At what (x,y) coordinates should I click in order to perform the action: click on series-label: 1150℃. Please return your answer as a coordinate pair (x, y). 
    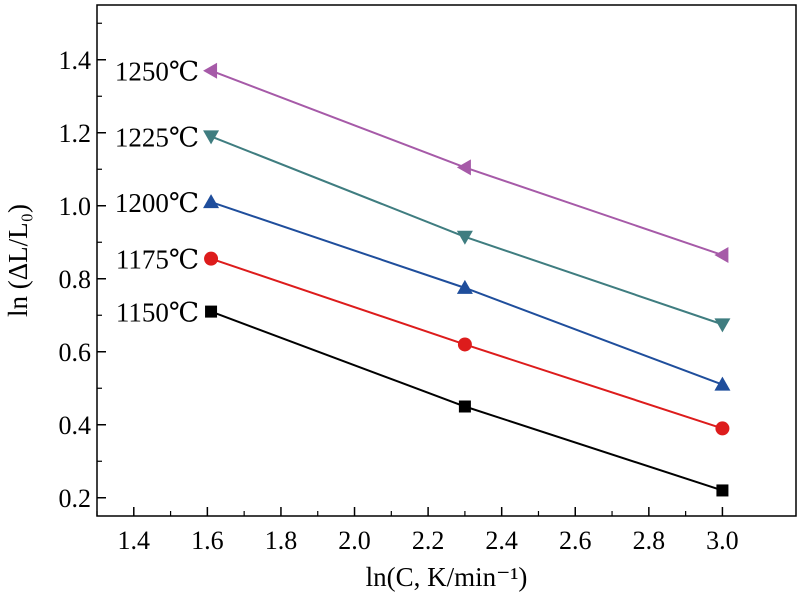
    Looking at the image, I should click on (157, 313).